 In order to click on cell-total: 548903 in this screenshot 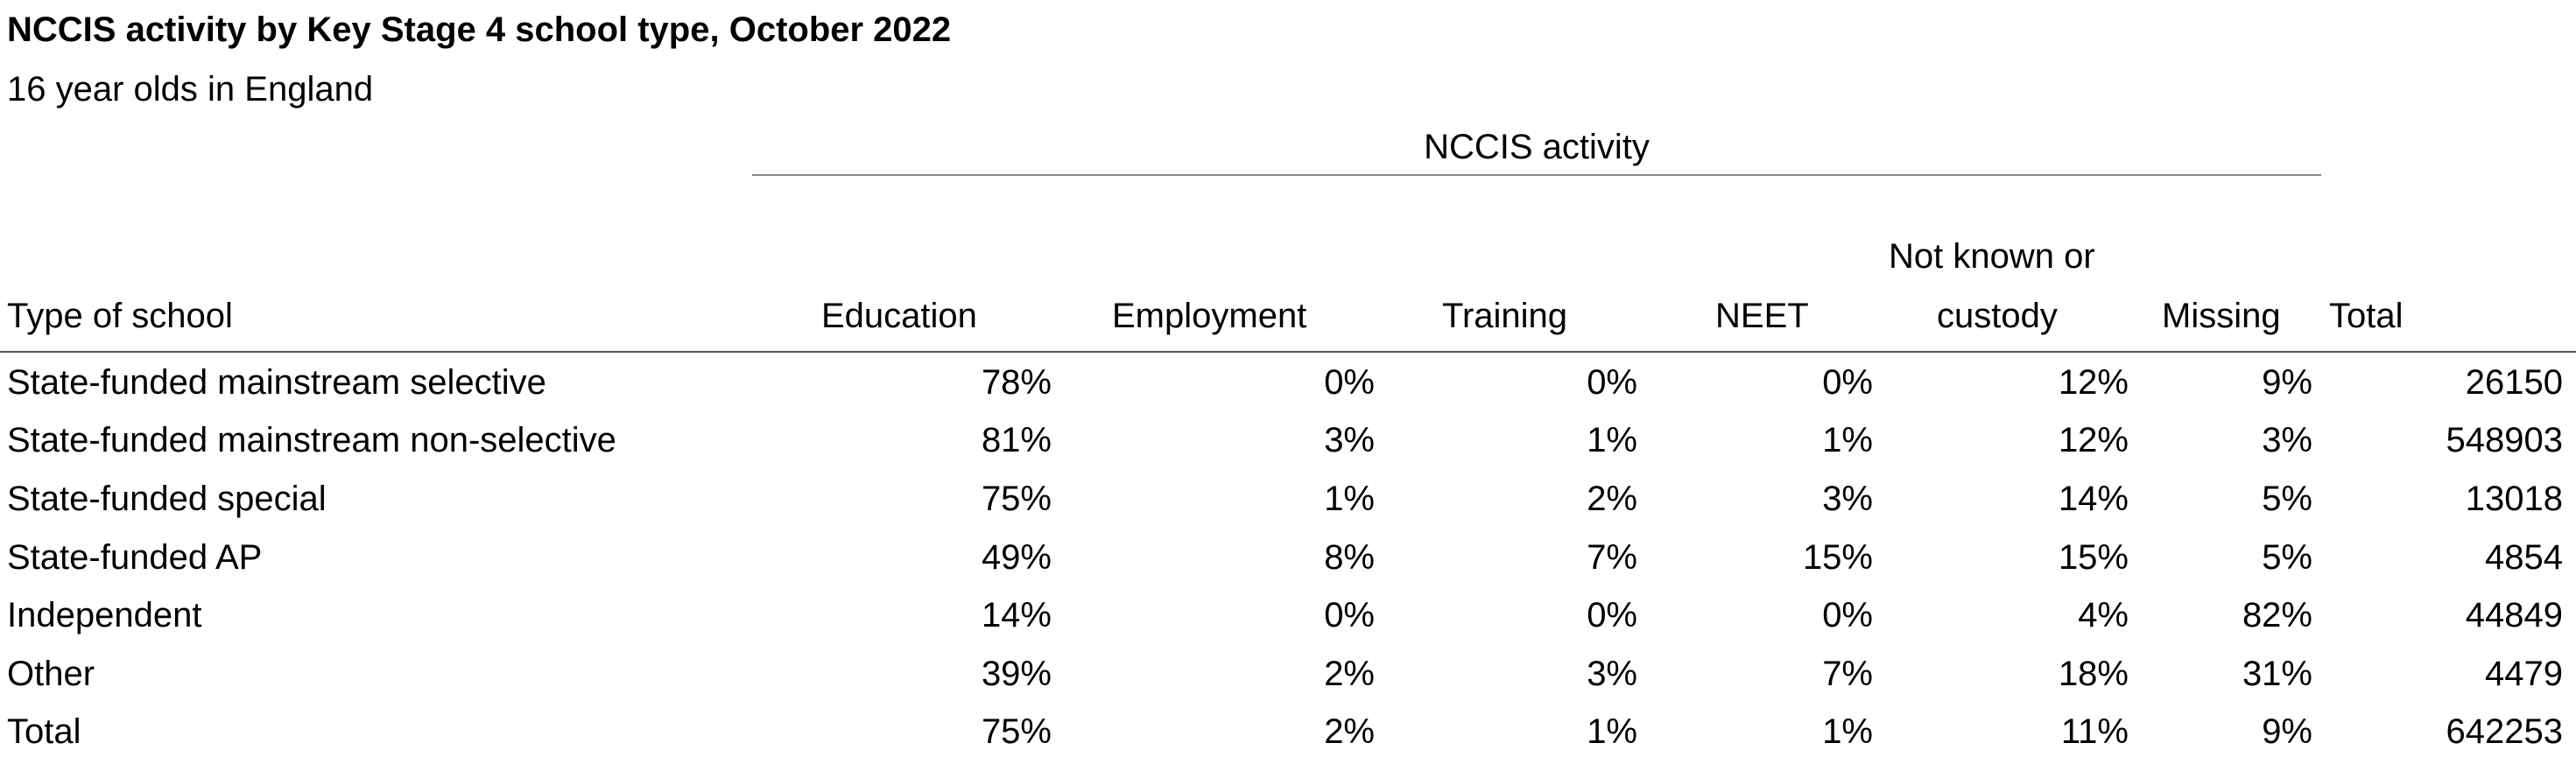, I will do `click(2504, 440)`.